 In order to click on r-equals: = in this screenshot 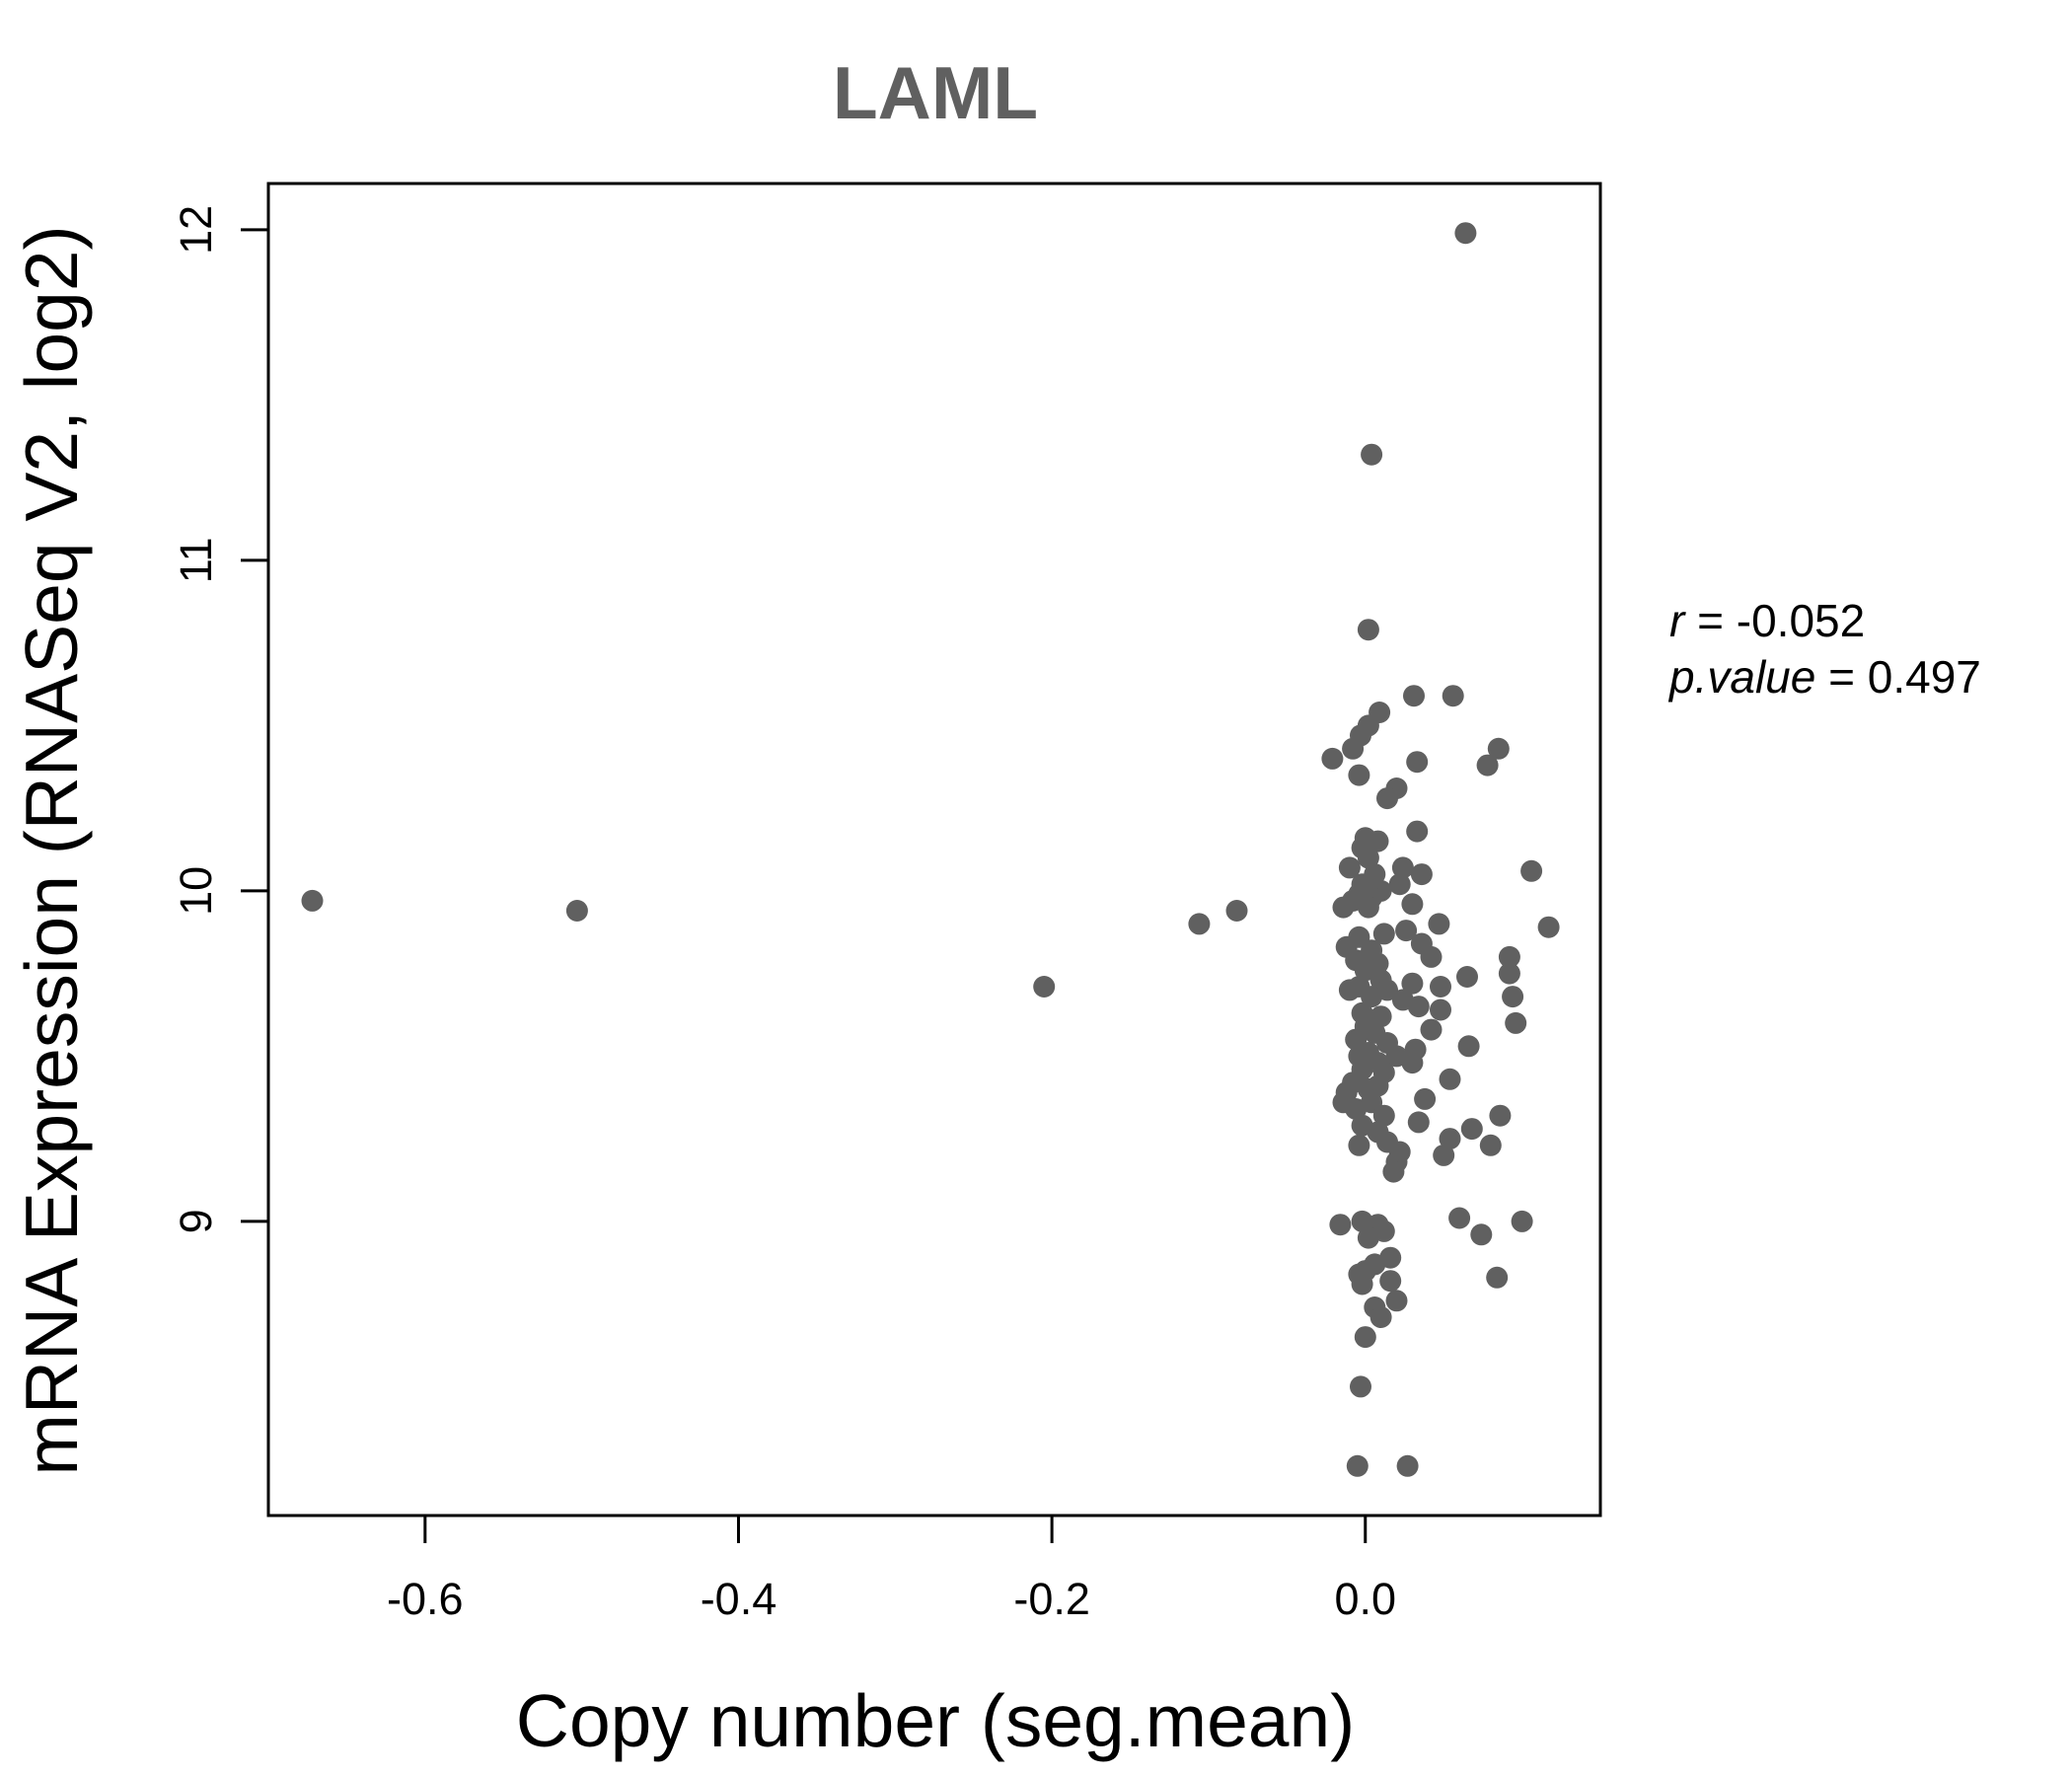, I will do `click(1710, 621)`.